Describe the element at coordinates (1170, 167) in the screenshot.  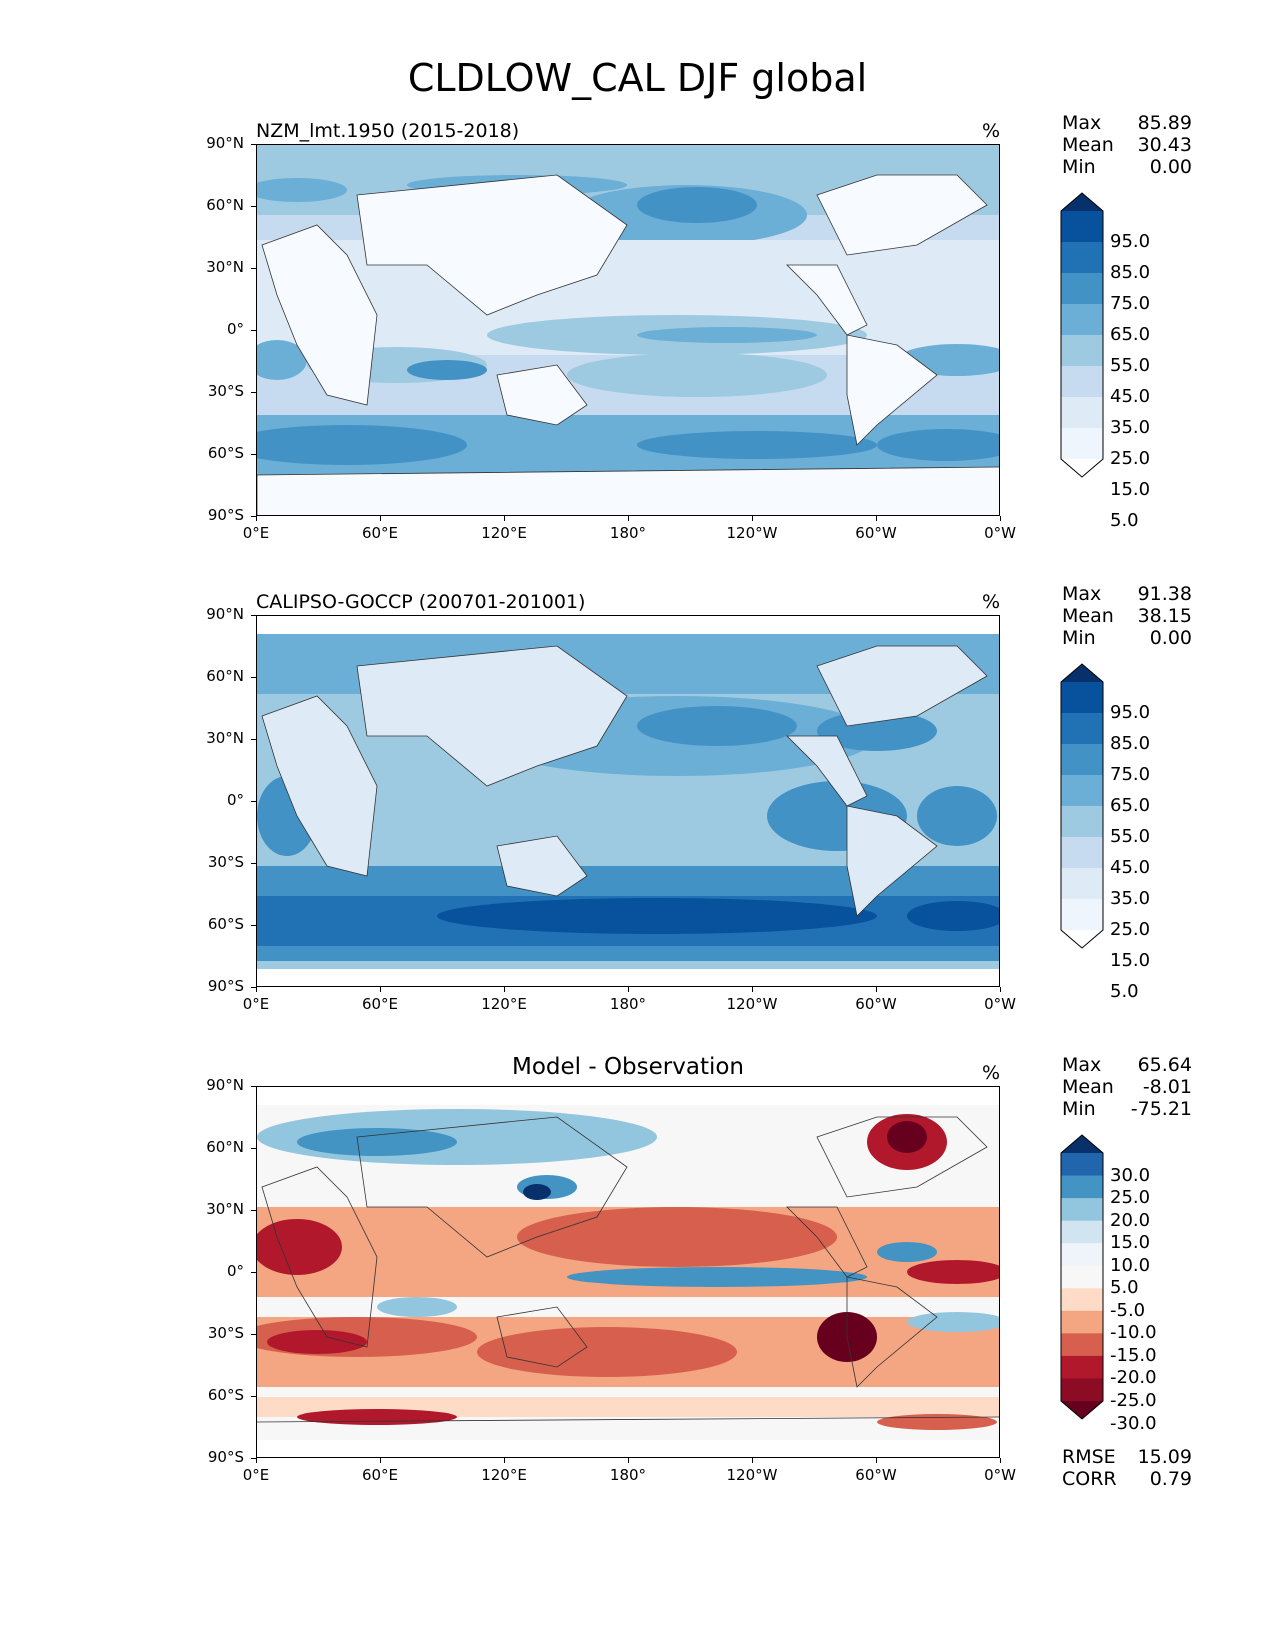
I see `stat-min-value: 0.00` at that location.